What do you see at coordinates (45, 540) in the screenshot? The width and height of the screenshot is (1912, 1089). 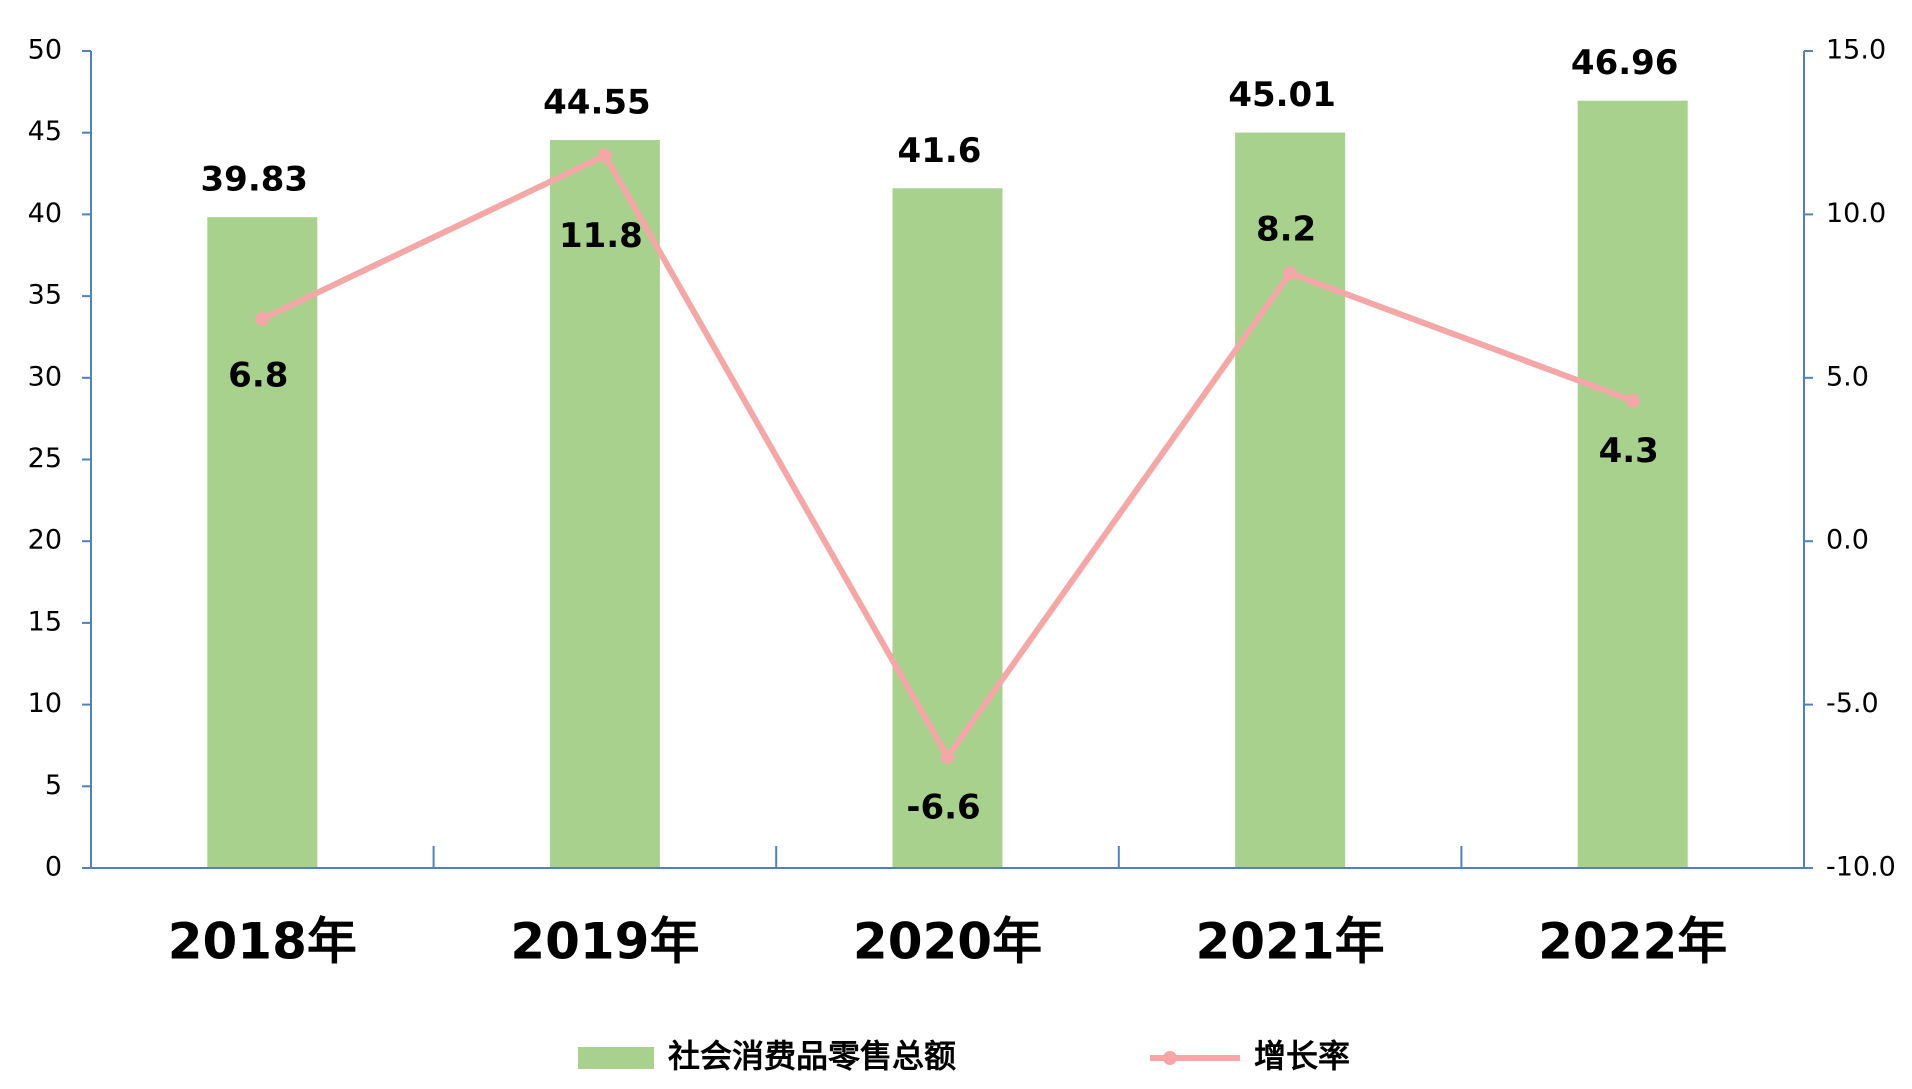 I see `y-tick-label: 20` at bounding box center [45, 540].